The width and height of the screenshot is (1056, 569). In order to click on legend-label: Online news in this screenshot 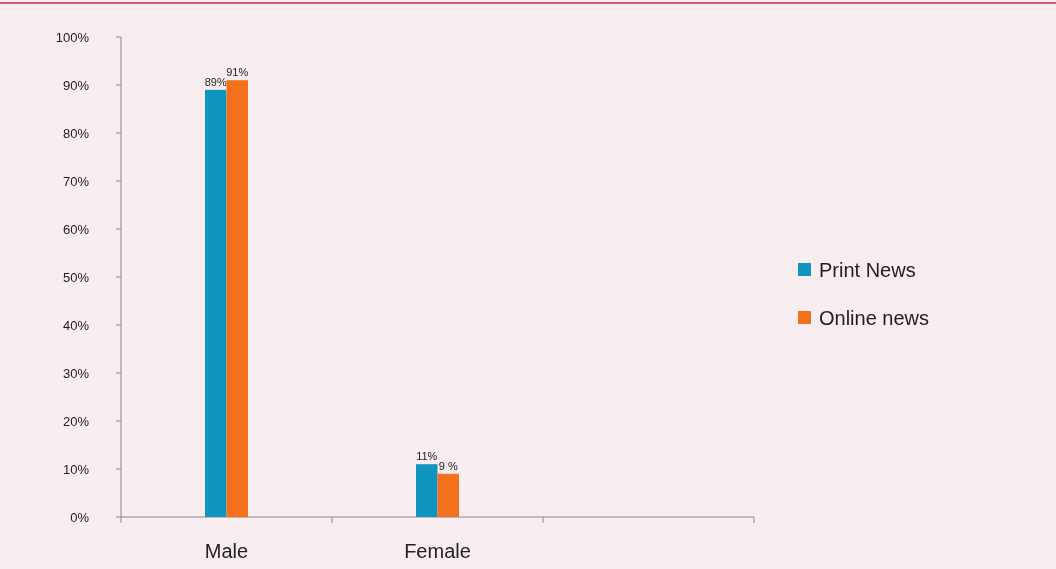, I will do `click(874, 318)`.